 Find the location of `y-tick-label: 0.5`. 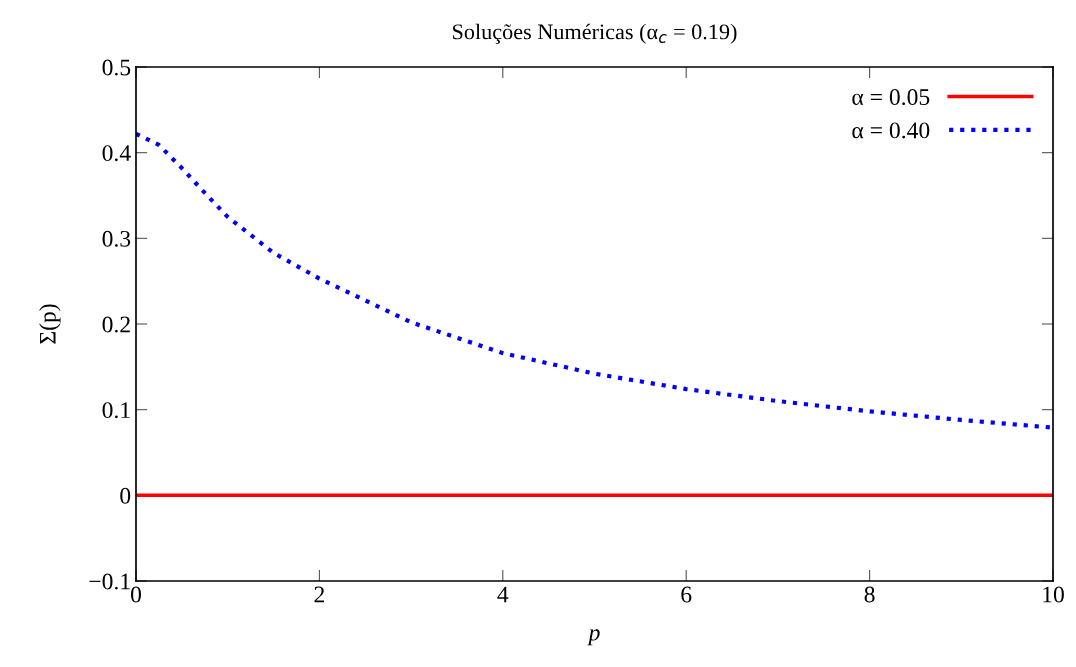

y-tick-label: 0.5 is located at coordinates (116, 67).